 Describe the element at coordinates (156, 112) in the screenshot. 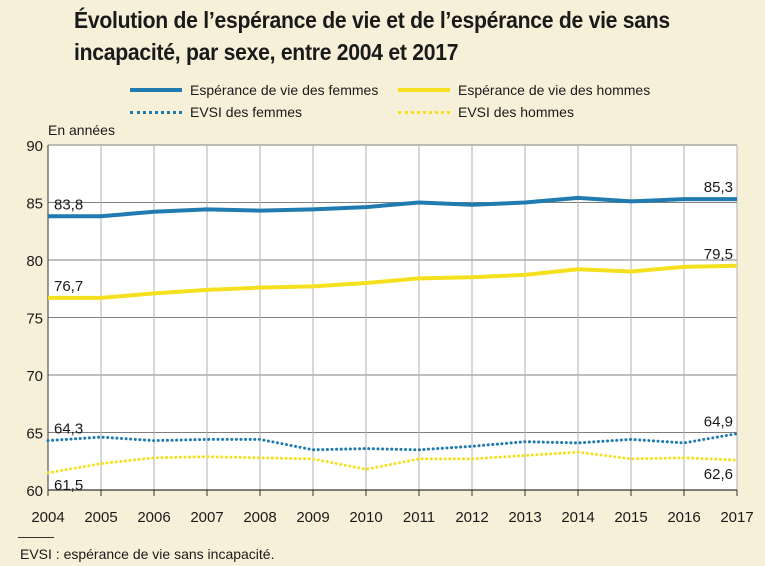

I see `legend-swatch-evsi-femmes` at that location.